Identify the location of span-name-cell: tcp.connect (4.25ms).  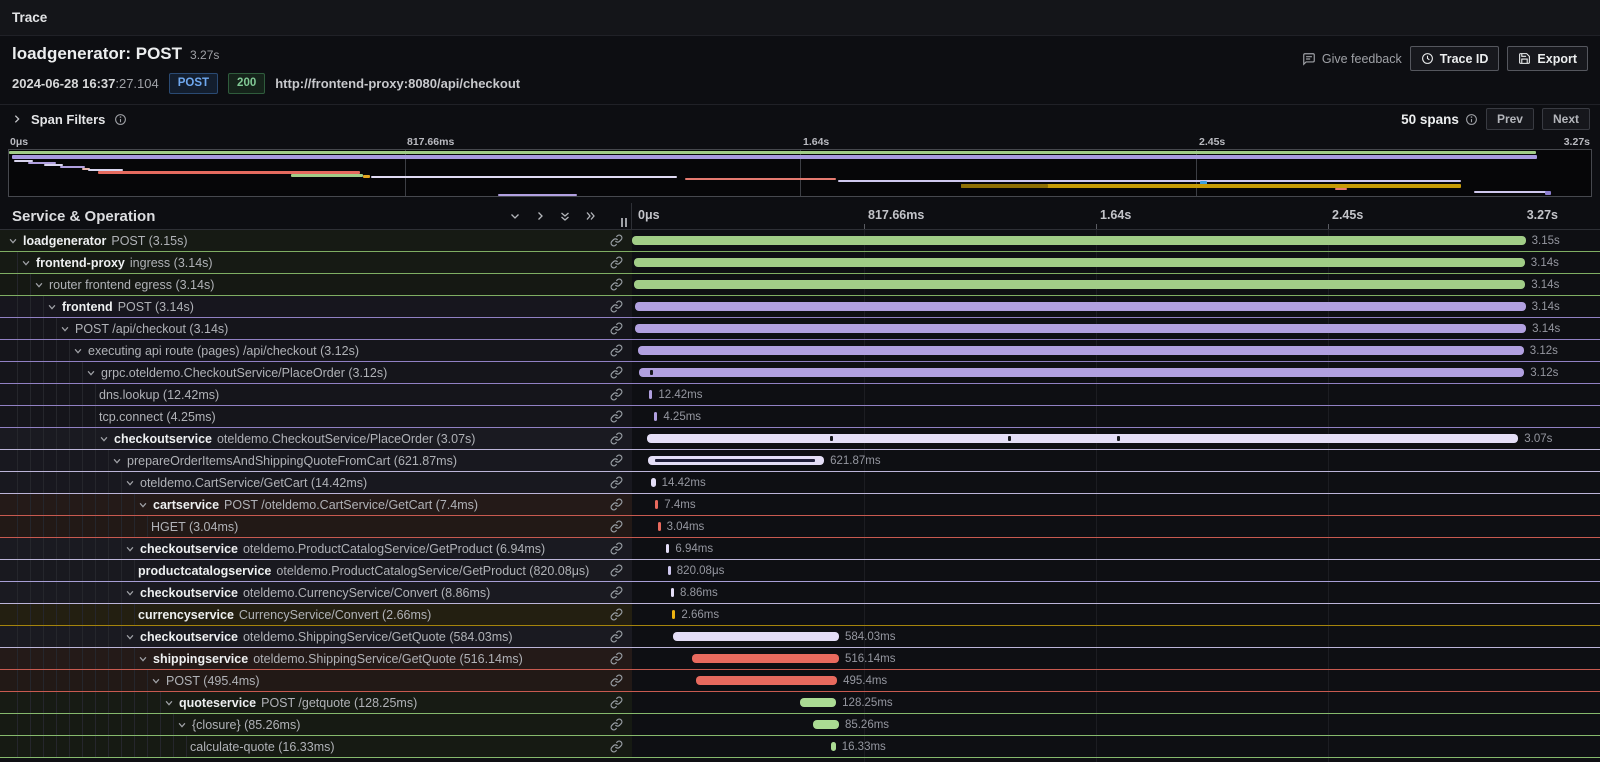
(316, 416).